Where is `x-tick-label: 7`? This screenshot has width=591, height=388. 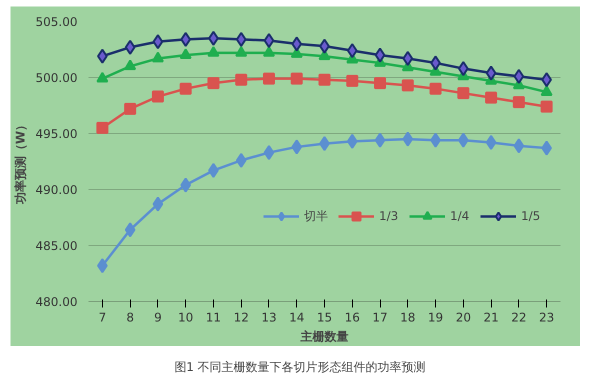 x-tick-label: 7 is located at coordinates (102, 317).